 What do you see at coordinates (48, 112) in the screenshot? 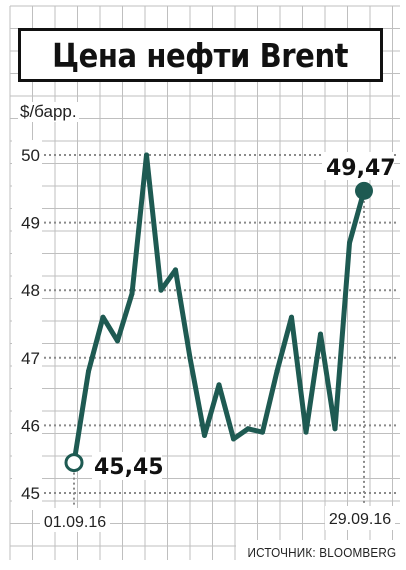
I see `y-axis-unit-label: $/барр.` at bounding box center [48, 112].